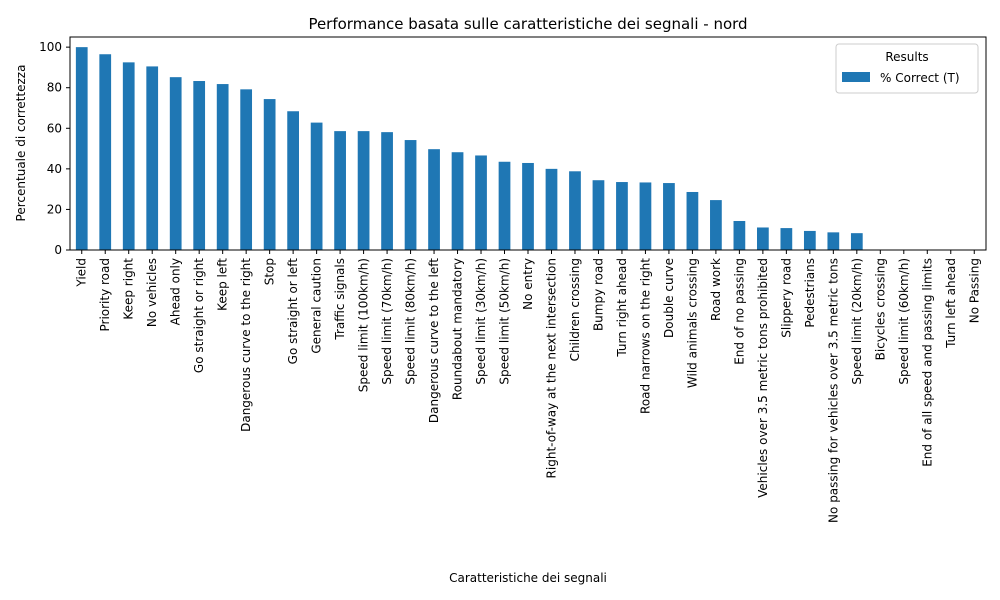 This screenshot has width=1000, height=600. Describe the element at coordinates (54, 169) in the screenshot. I see `y-tick-label: 40` at that location.